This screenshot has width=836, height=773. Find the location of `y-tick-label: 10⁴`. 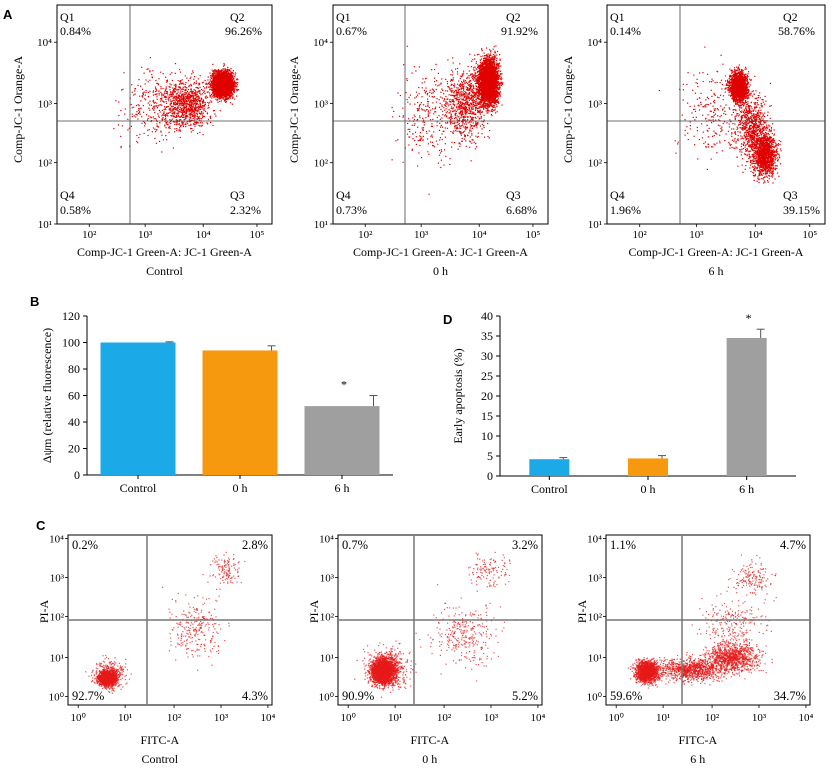

y-tick-label: 10⁴ is located at coordinates (44, 43).